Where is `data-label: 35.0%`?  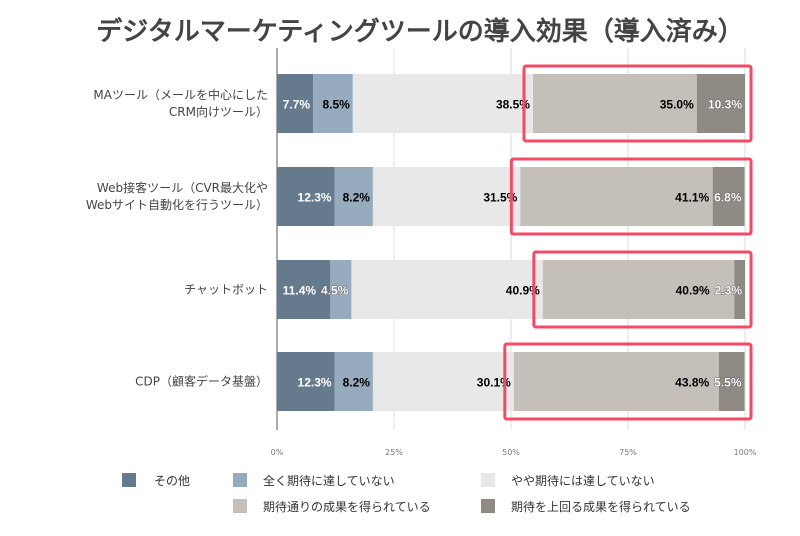
data-label: 35.0% is located at coordinates (677, 105).